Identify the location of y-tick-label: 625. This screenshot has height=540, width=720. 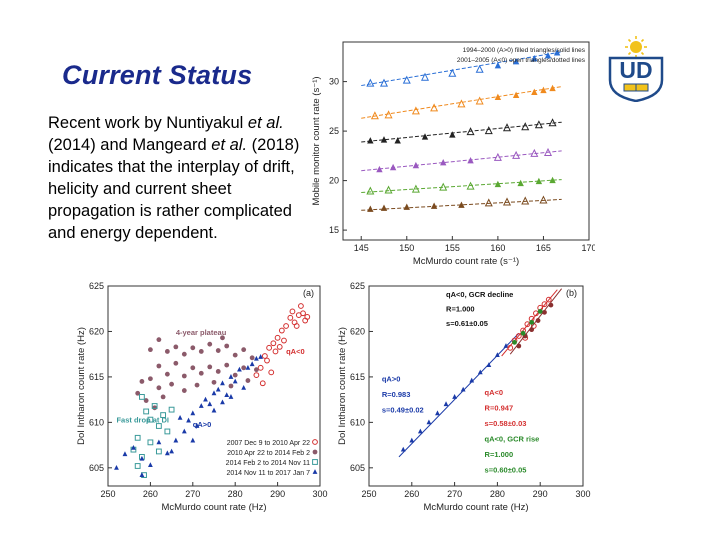
(357, 286).